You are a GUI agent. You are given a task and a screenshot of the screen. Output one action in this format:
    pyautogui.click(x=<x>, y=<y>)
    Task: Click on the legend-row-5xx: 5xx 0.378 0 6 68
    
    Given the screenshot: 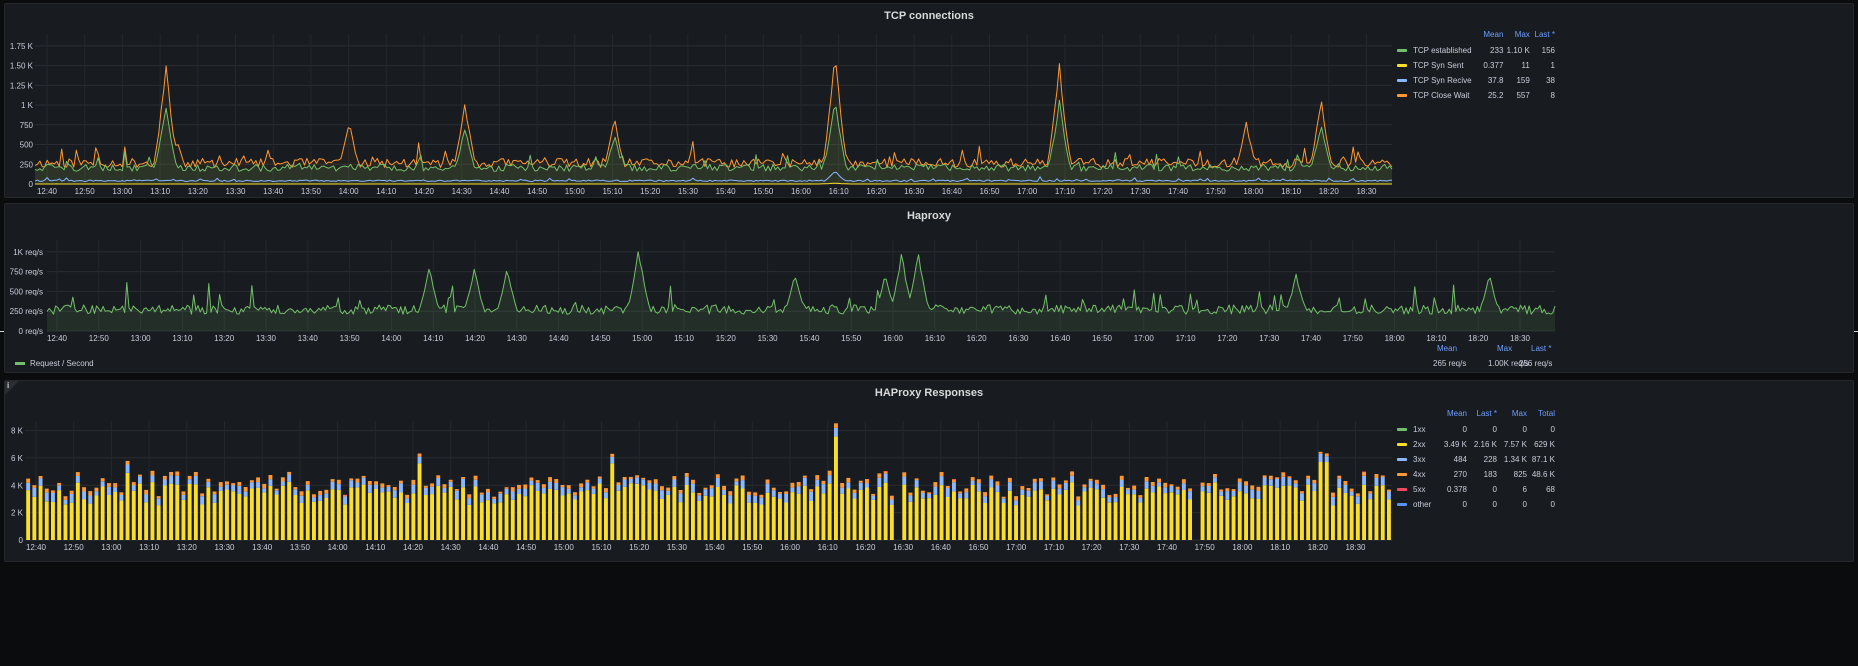 What is the action you would take?
    pyautogui.click(x=1476, y=489)
    